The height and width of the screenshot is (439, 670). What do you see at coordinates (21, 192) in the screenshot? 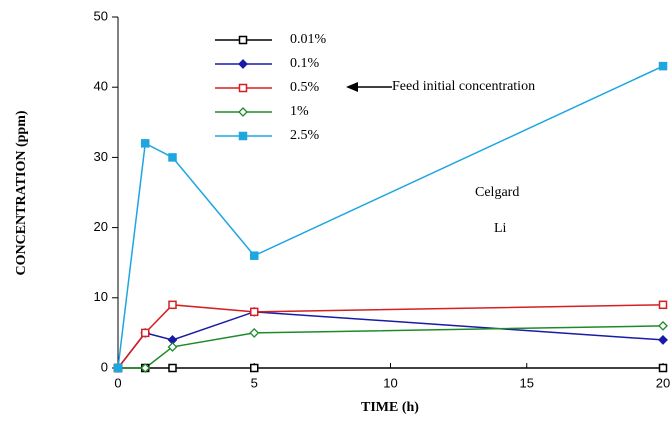
I see `y-axis-title: CONCENTRATION (ppm)` at bounding box center [21, 192].